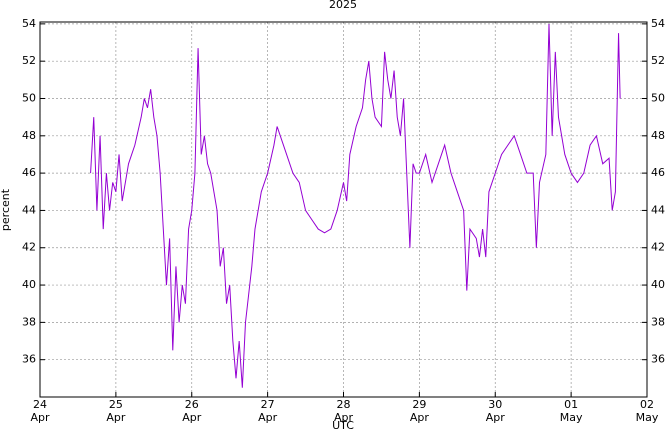  Describe the element at coordinates (658, 97) in the screenshot. I see `y2-tick-label: 50` at that location.